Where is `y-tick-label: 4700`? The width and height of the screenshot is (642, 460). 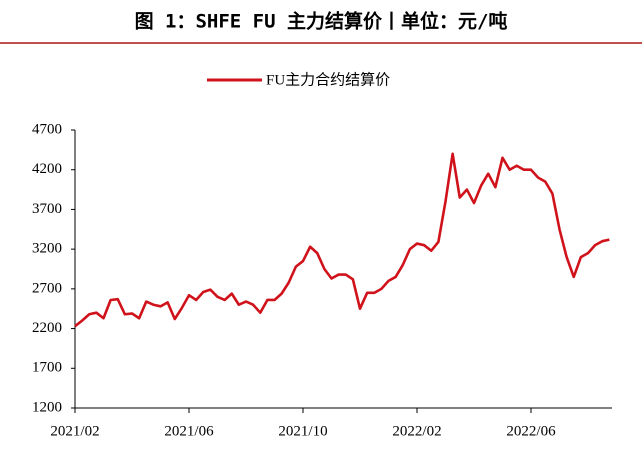
y-tick-label: 4700 is located at coordinates (47, 129).